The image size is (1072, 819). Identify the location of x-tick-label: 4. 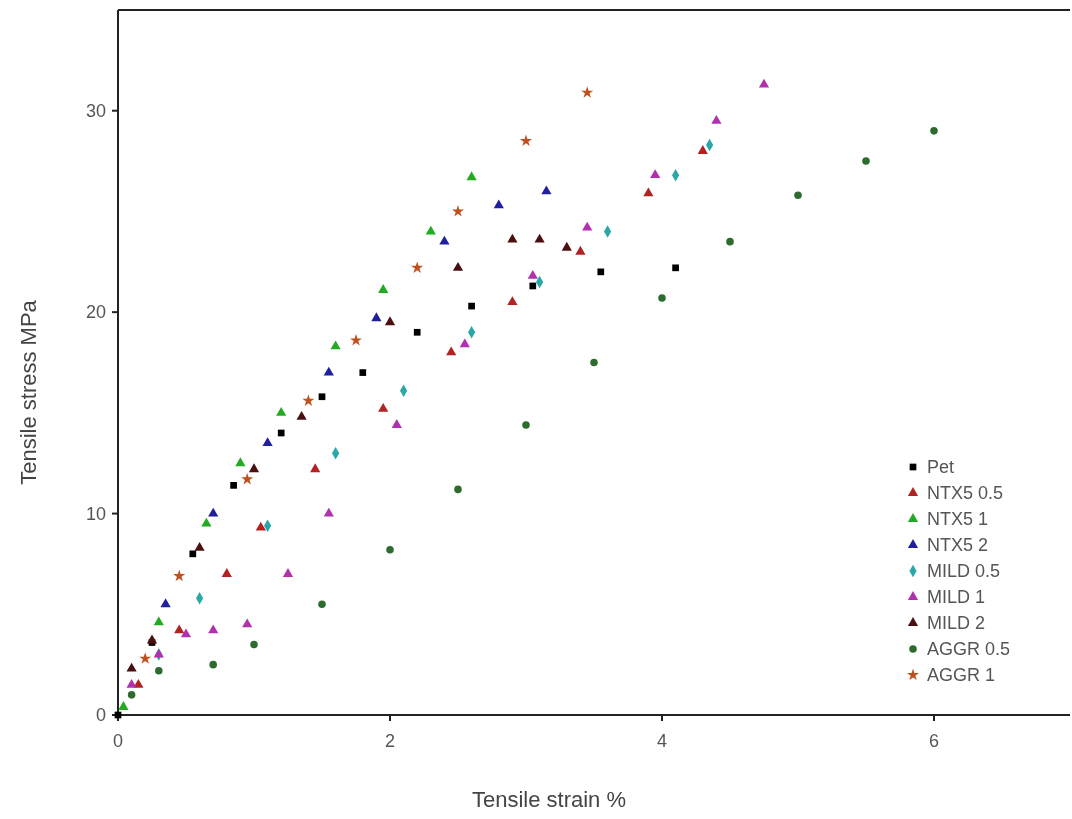
(662, 741).